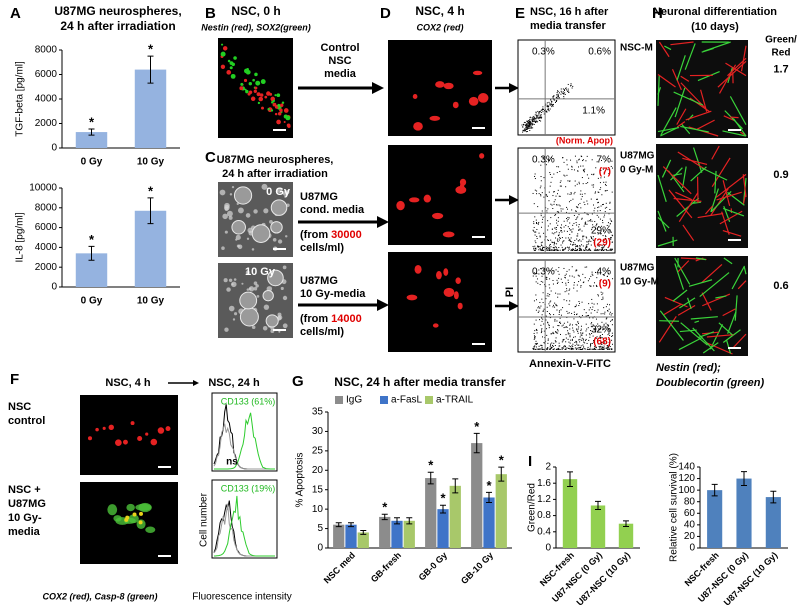  Describe the element at coordinates (117, 26) in the screenshot. I see `panel-title: 24 h after irradiation` at that location.